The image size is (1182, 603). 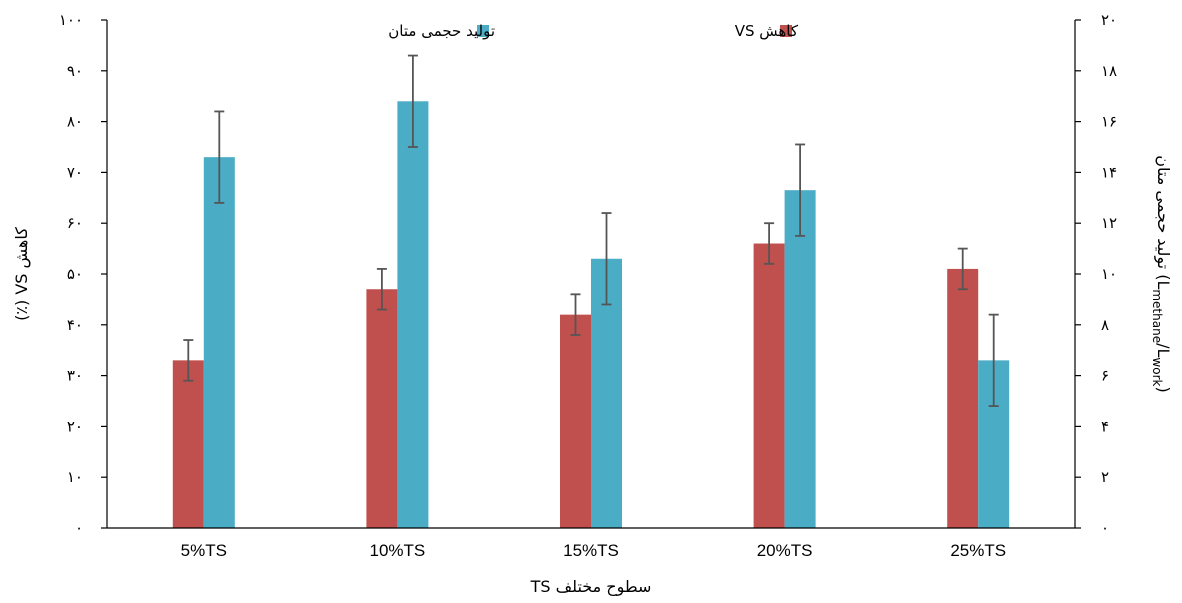 I want to click on left-tick-label: ۴۰, so click(x=75, y=325).